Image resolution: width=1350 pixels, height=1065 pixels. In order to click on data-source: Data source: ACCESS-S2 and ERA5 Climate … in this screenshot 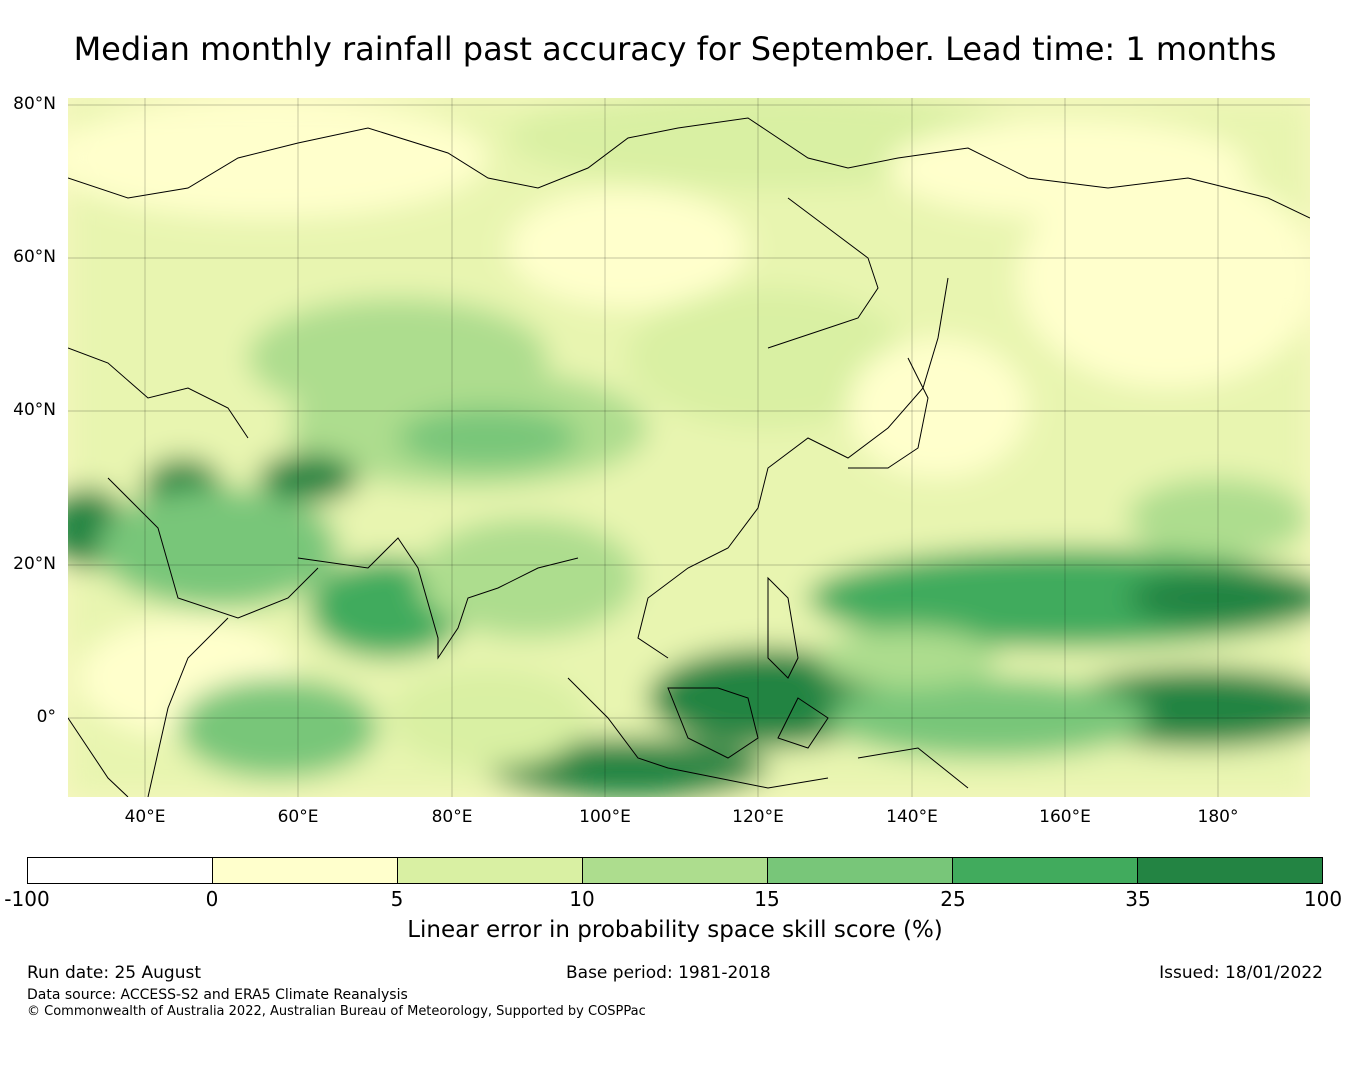, I will do `click(217, 995)`.